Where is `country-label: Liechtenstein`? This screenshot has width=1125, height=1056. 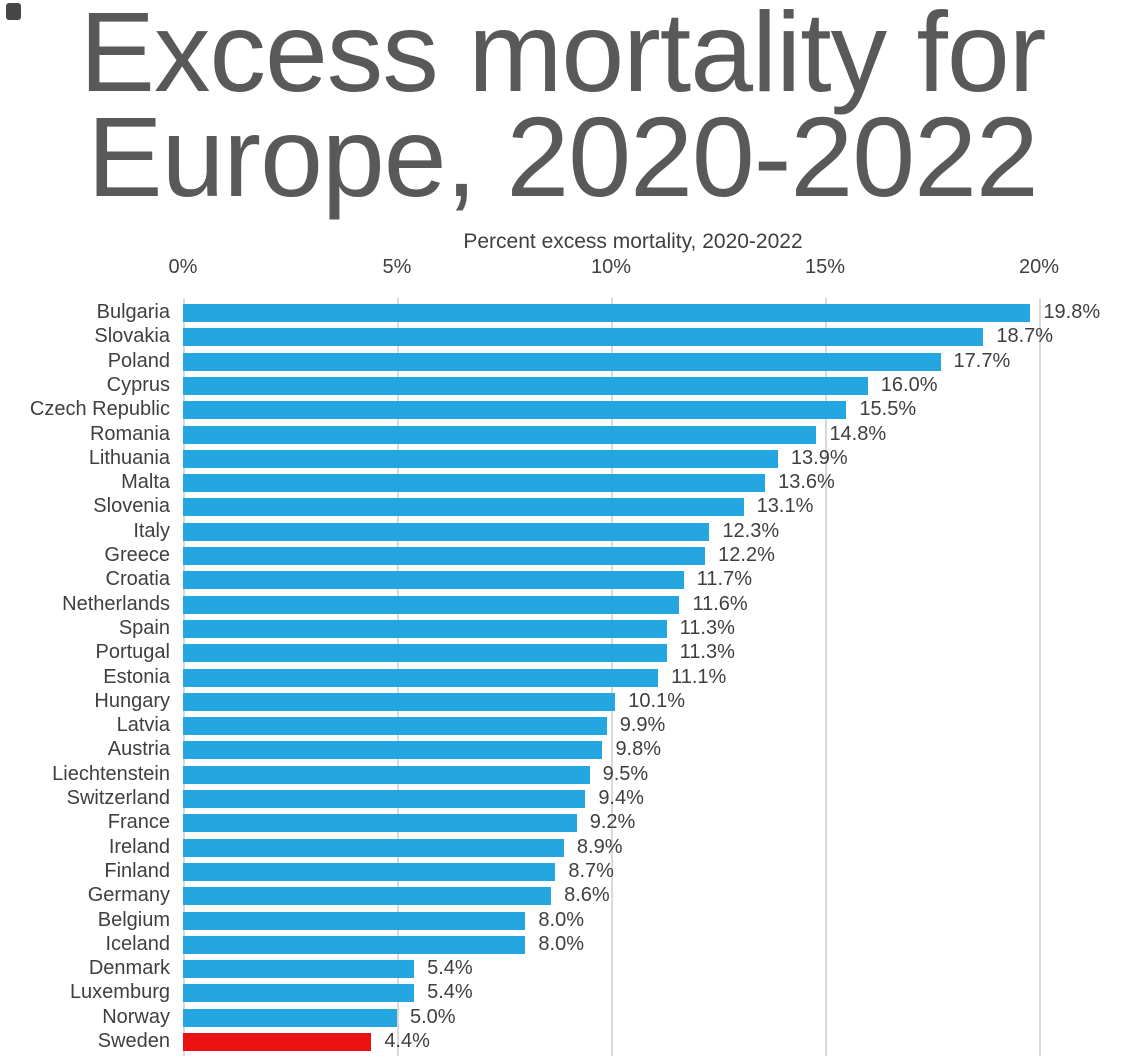
country-label: Liechtenstein is located at coordinates (111, 773).